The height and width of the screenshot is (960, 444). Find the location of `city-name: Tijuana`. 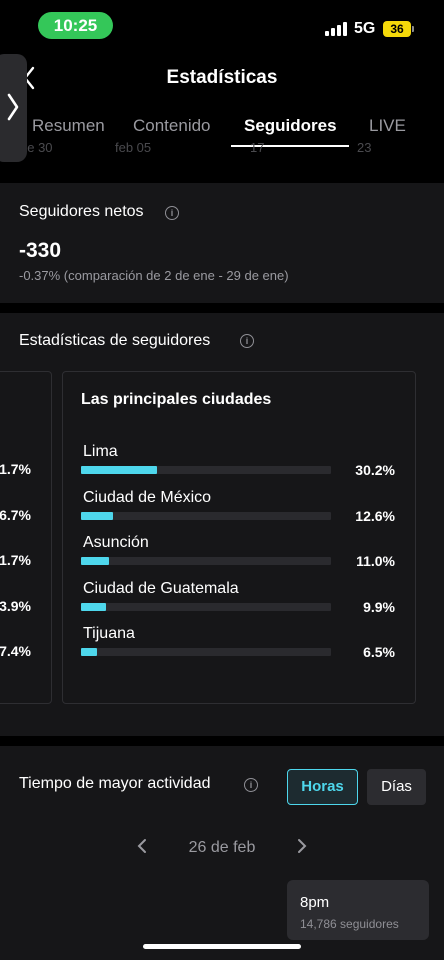

city-name: Tijuana is located at coordinates (109, 633).